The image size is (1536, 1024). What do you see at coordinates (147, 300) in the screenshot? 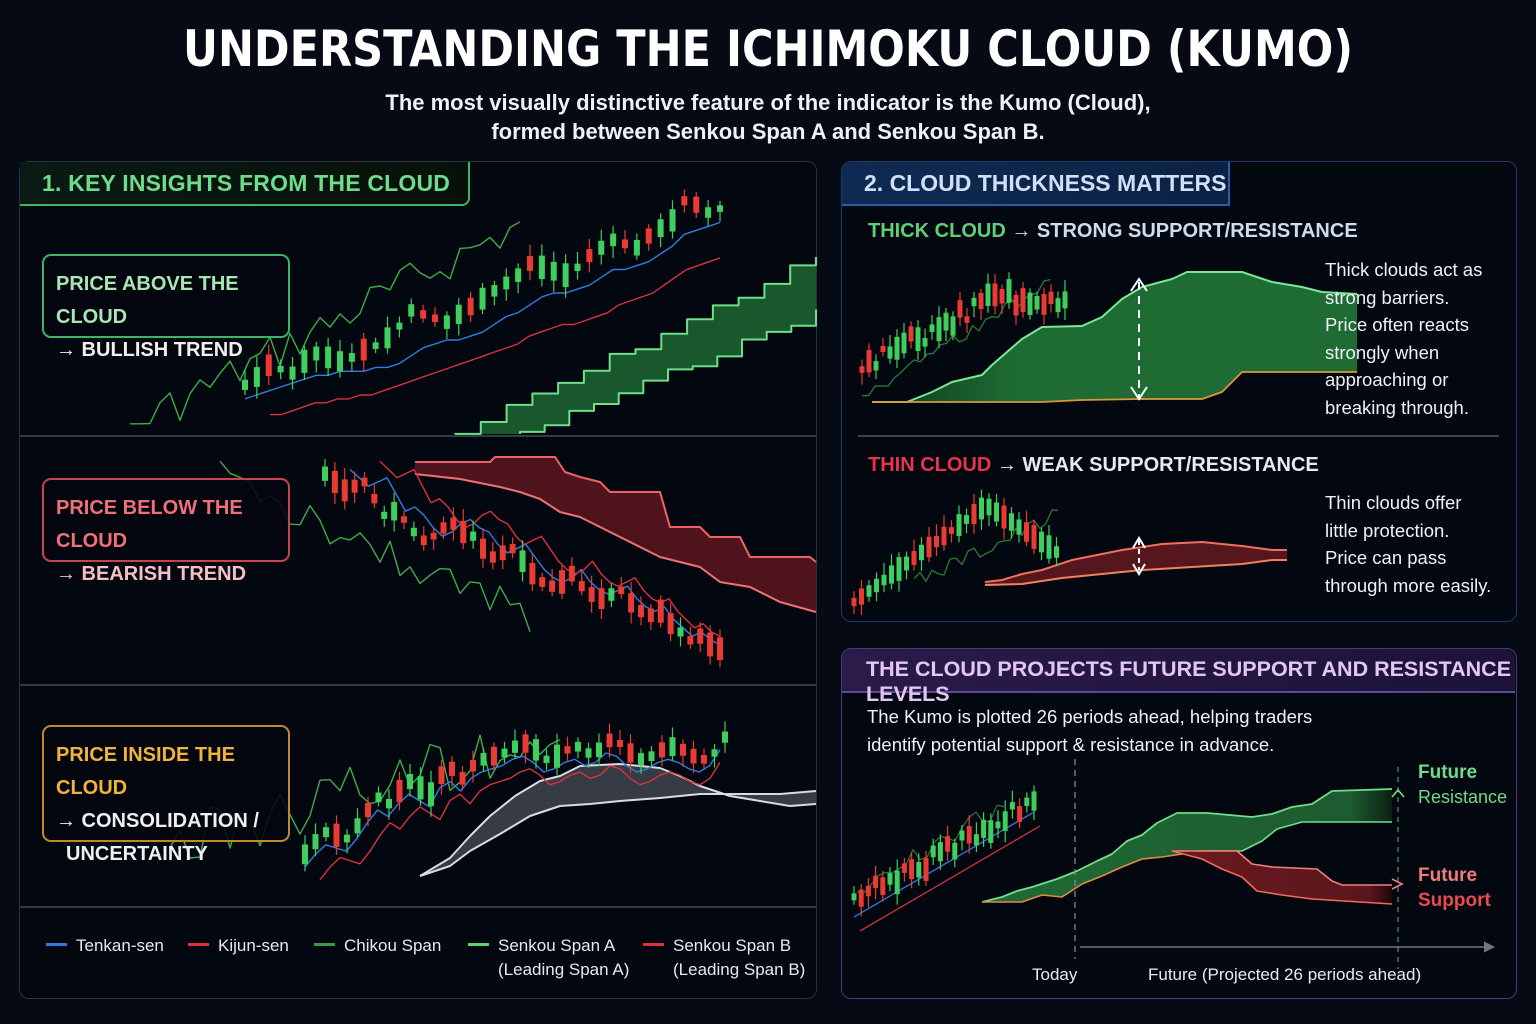
I see `insight-bullish-line1: PRICE ABOVE THE CLOUD` at bounding box center [147, 300].